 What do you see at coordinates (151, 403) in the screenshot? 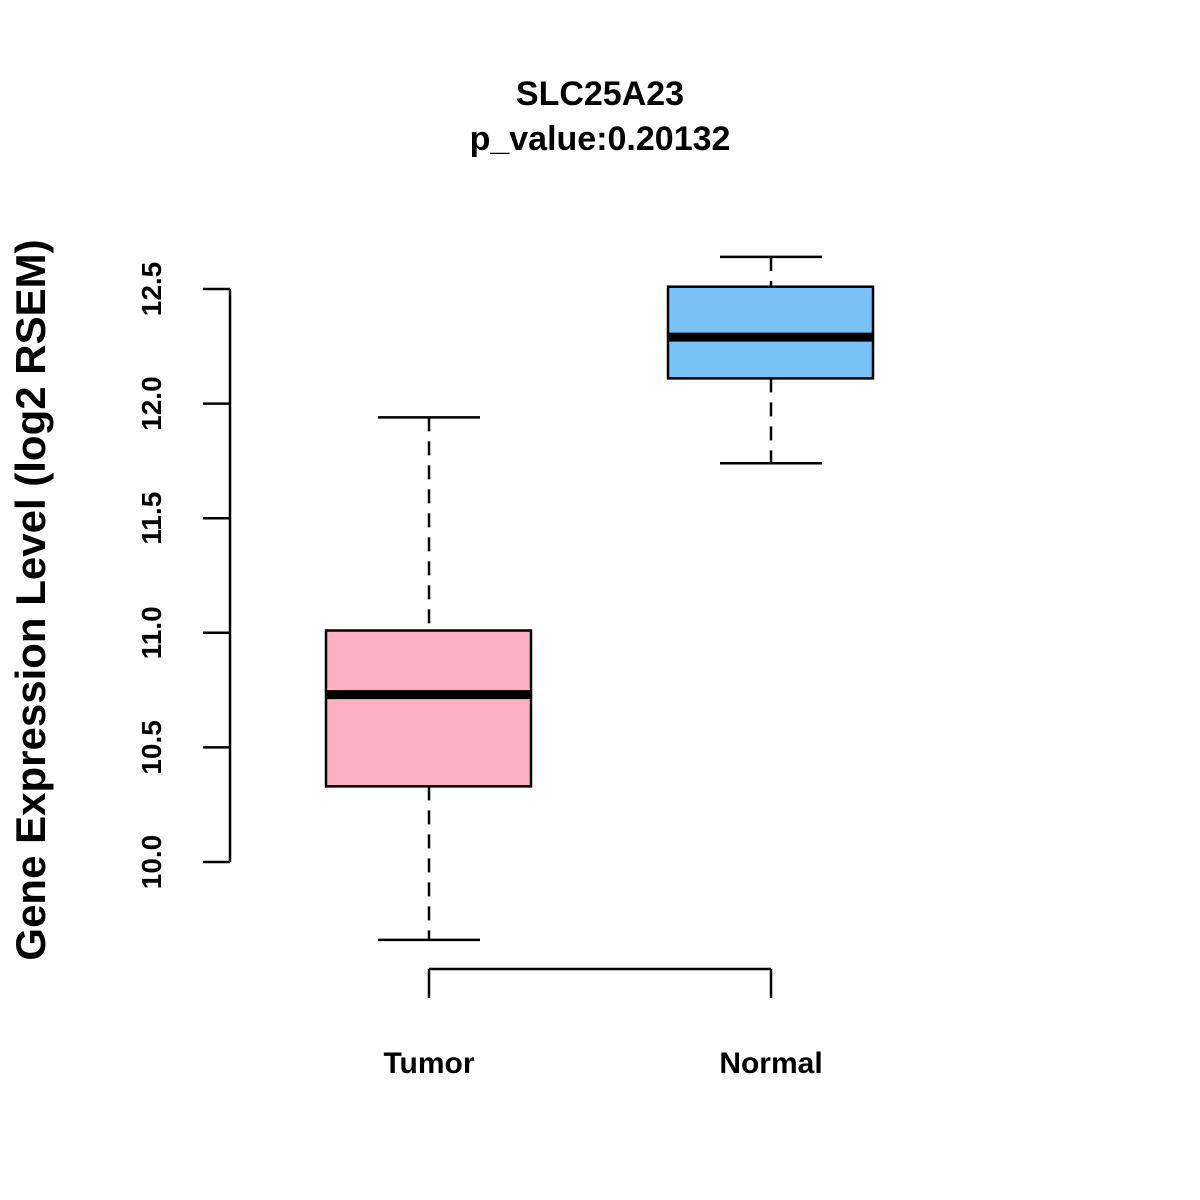
I see `y-tick-label: 12.0` at bounding box center [151, 403].